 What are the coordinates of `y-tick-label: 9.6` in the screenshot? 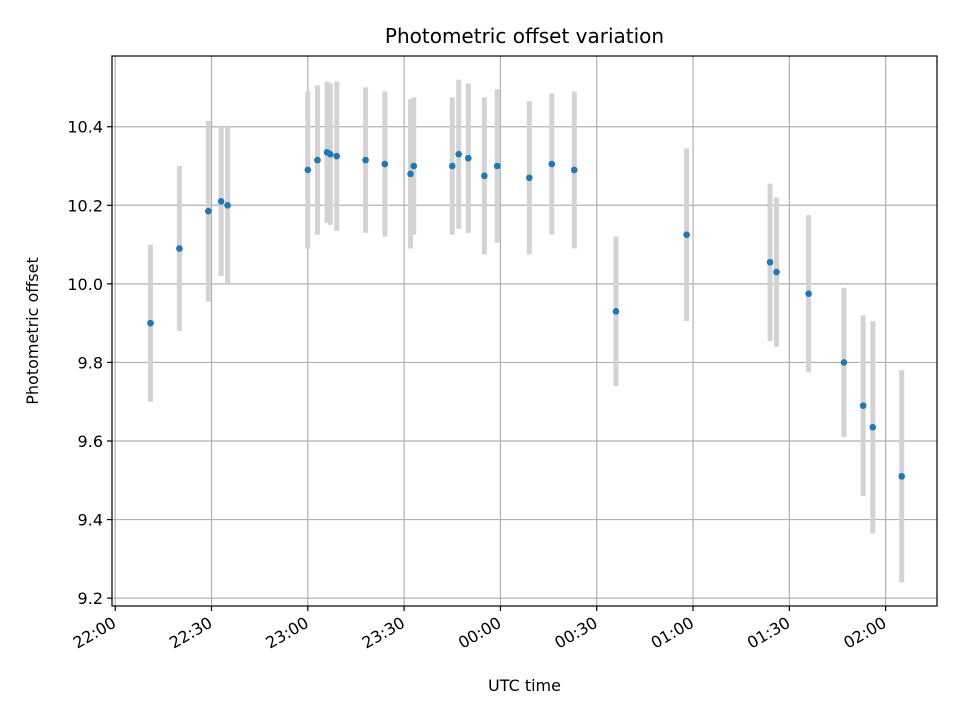 It's located at (90, 441).